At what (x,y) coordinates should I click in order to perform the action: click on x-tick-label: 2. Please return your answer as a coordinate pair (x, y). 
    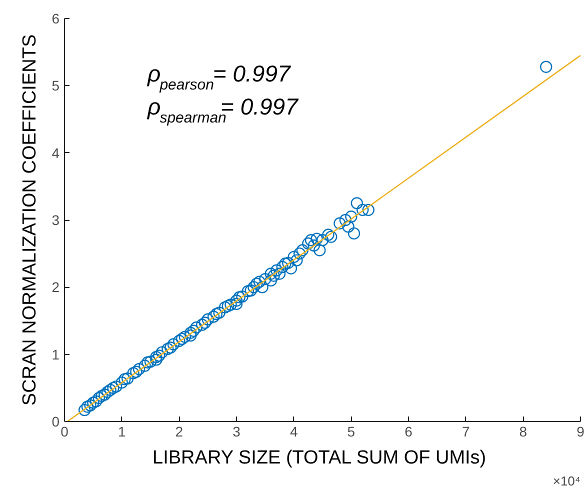
    Looking at the image, I should click on (179, 432).